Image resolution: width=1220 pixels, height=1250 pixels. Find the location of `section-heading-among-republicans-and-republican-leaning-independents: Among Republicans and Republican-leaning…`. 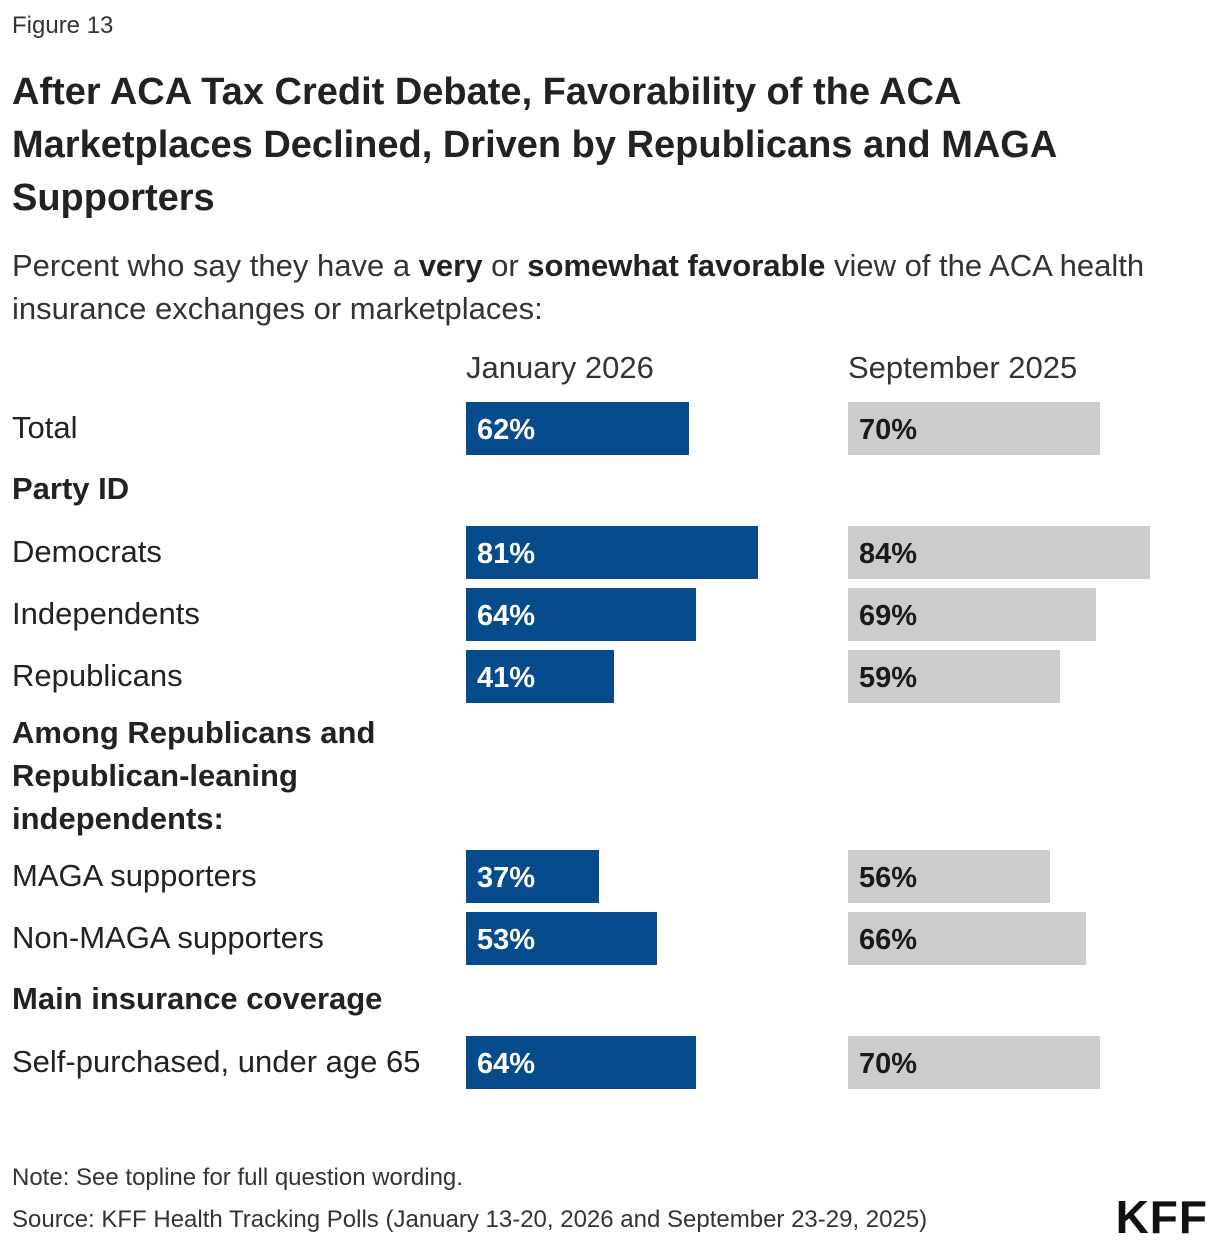

section-heading-among-republicans-and-republican-leaning-independents: Among Republicans and Republican-leaning… is located at coordinates (194, 775).